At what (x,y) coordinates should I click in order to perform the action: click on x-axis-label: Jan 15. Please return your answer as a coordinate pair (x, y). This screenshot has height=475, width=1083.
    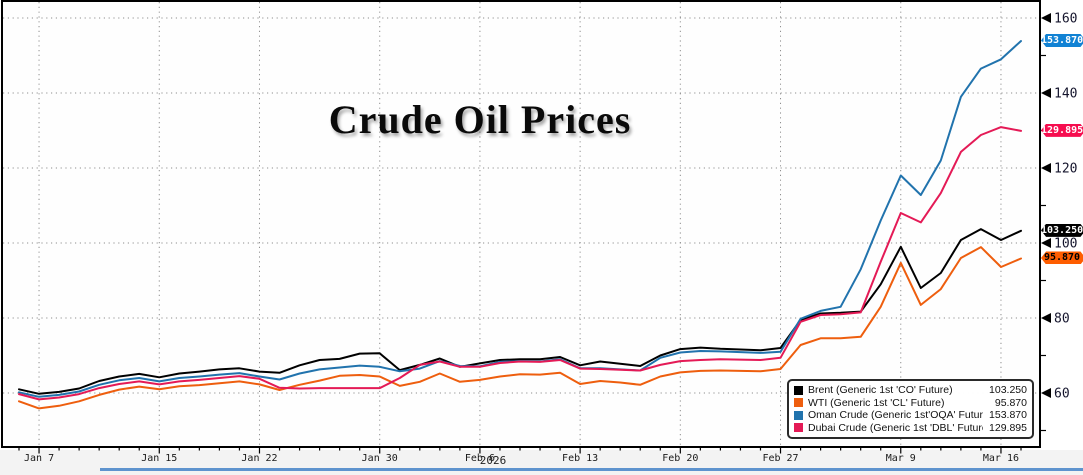
    Looking at the image, I should click on (159, 458).